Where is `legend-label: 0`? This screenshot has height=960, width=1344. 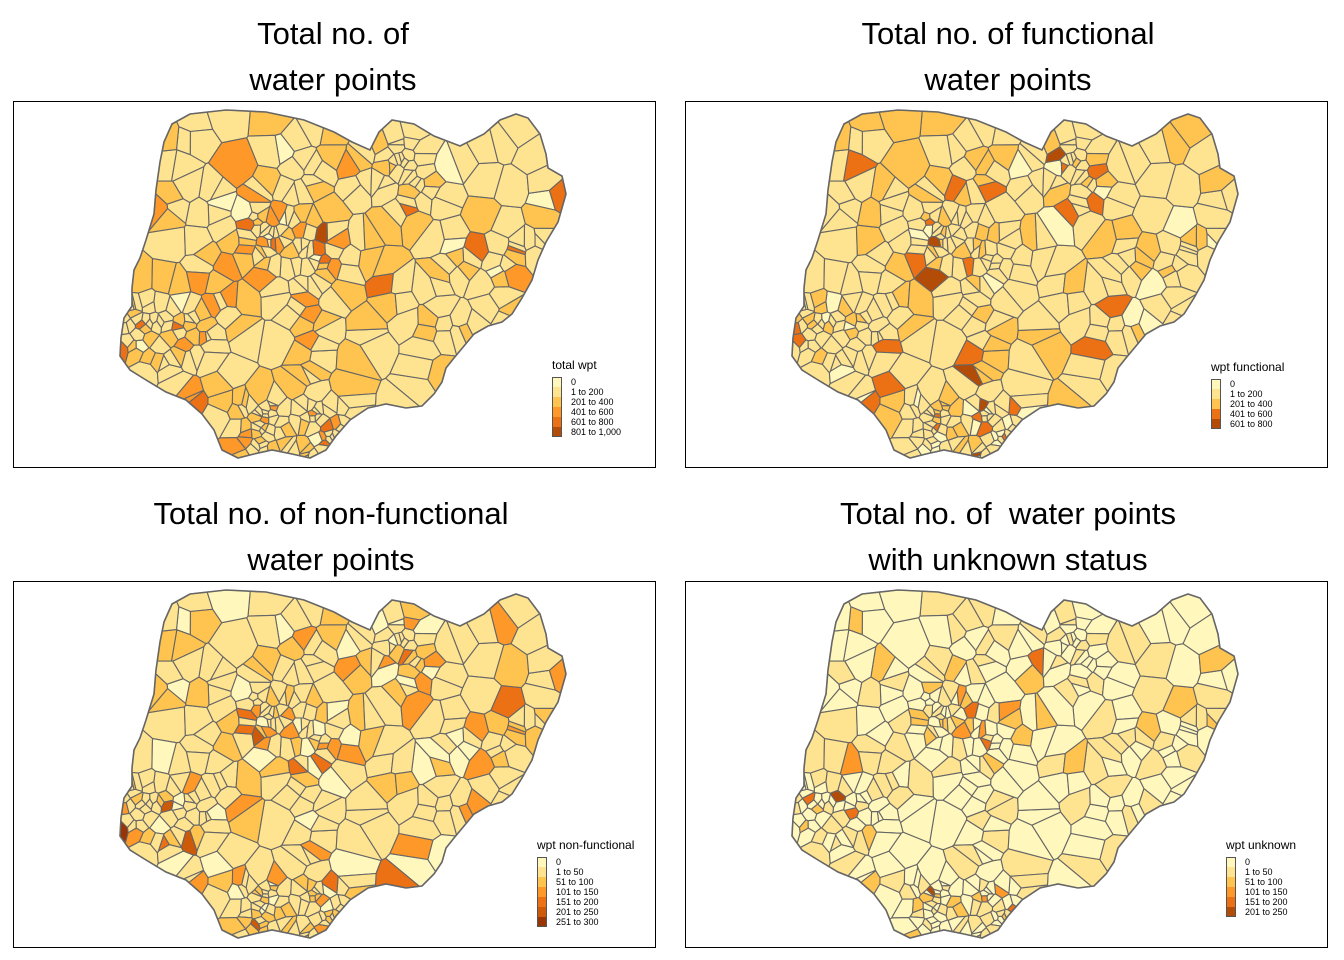 legend-label: 0 is located at coordinates (574, 382).